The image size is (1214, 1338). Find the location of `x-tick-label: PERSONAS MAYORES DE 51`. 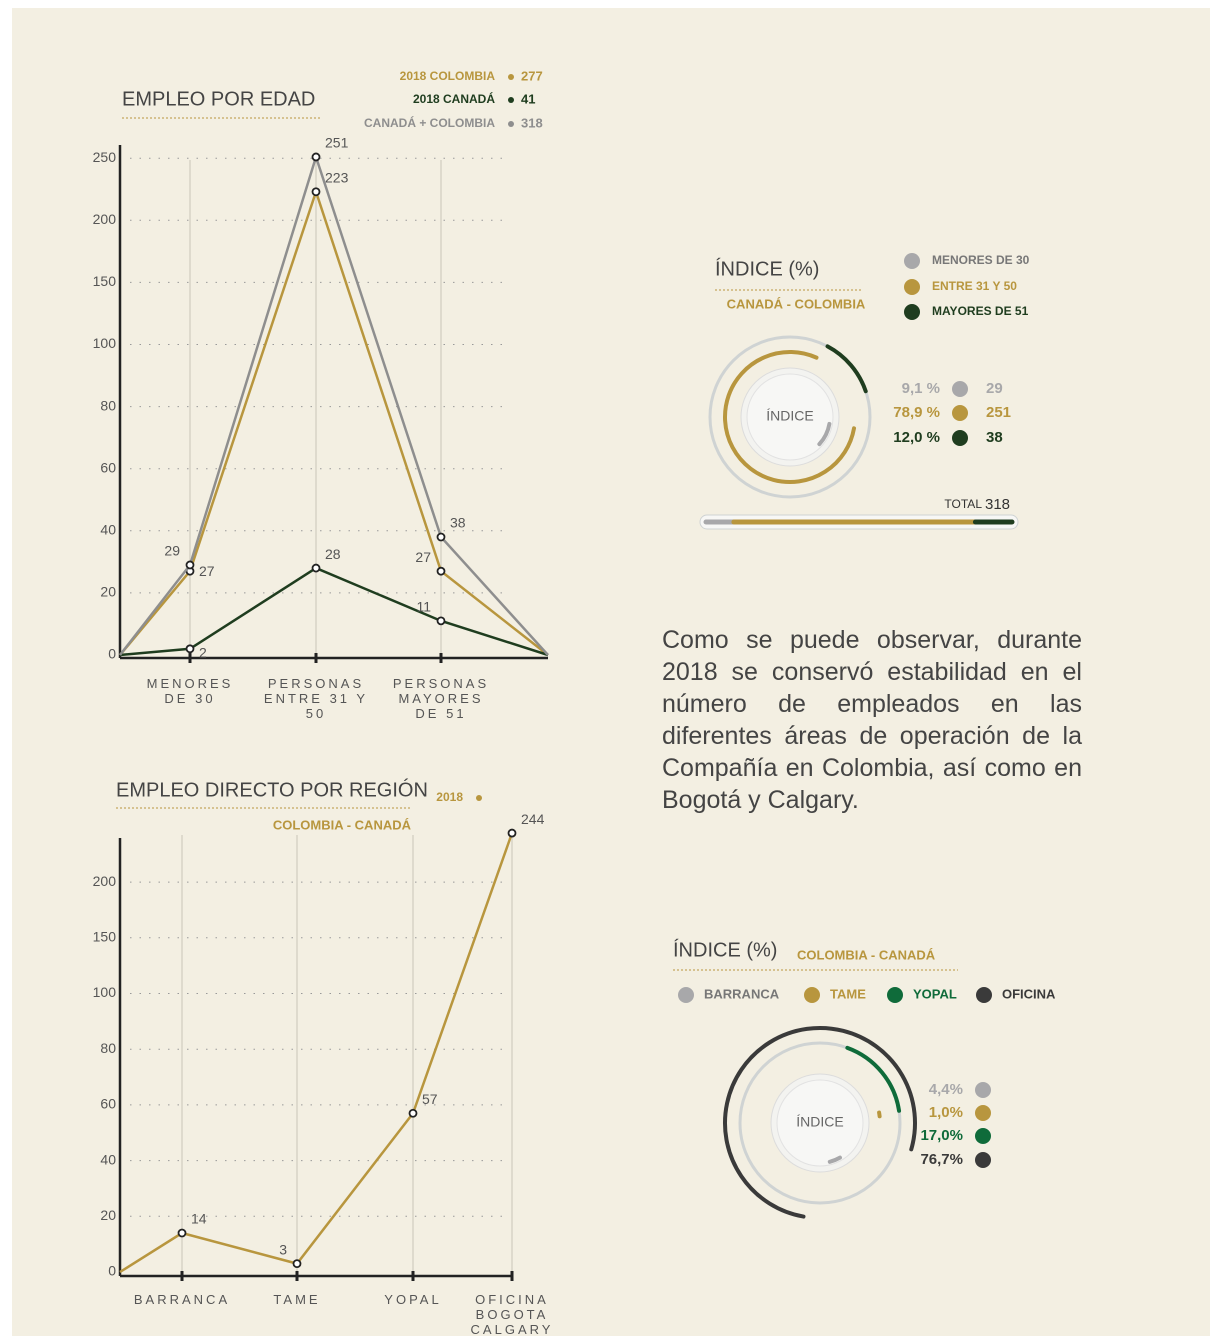

x-tick-label: PERSONAS MAYORES DE 51 is located at coordinates (441, 698).